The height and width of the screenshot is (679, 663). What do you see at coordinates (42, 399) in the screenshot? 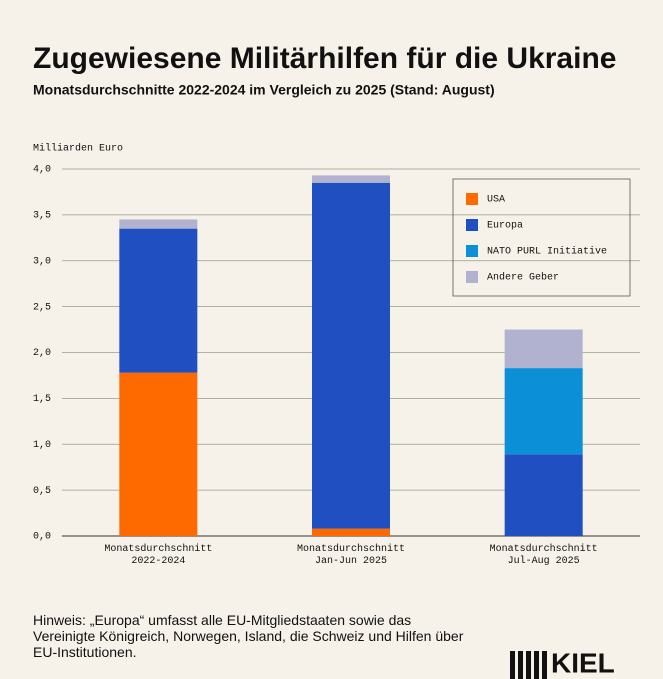
I see `y-tick-label: 1,5` at bounding box center [42, 399].